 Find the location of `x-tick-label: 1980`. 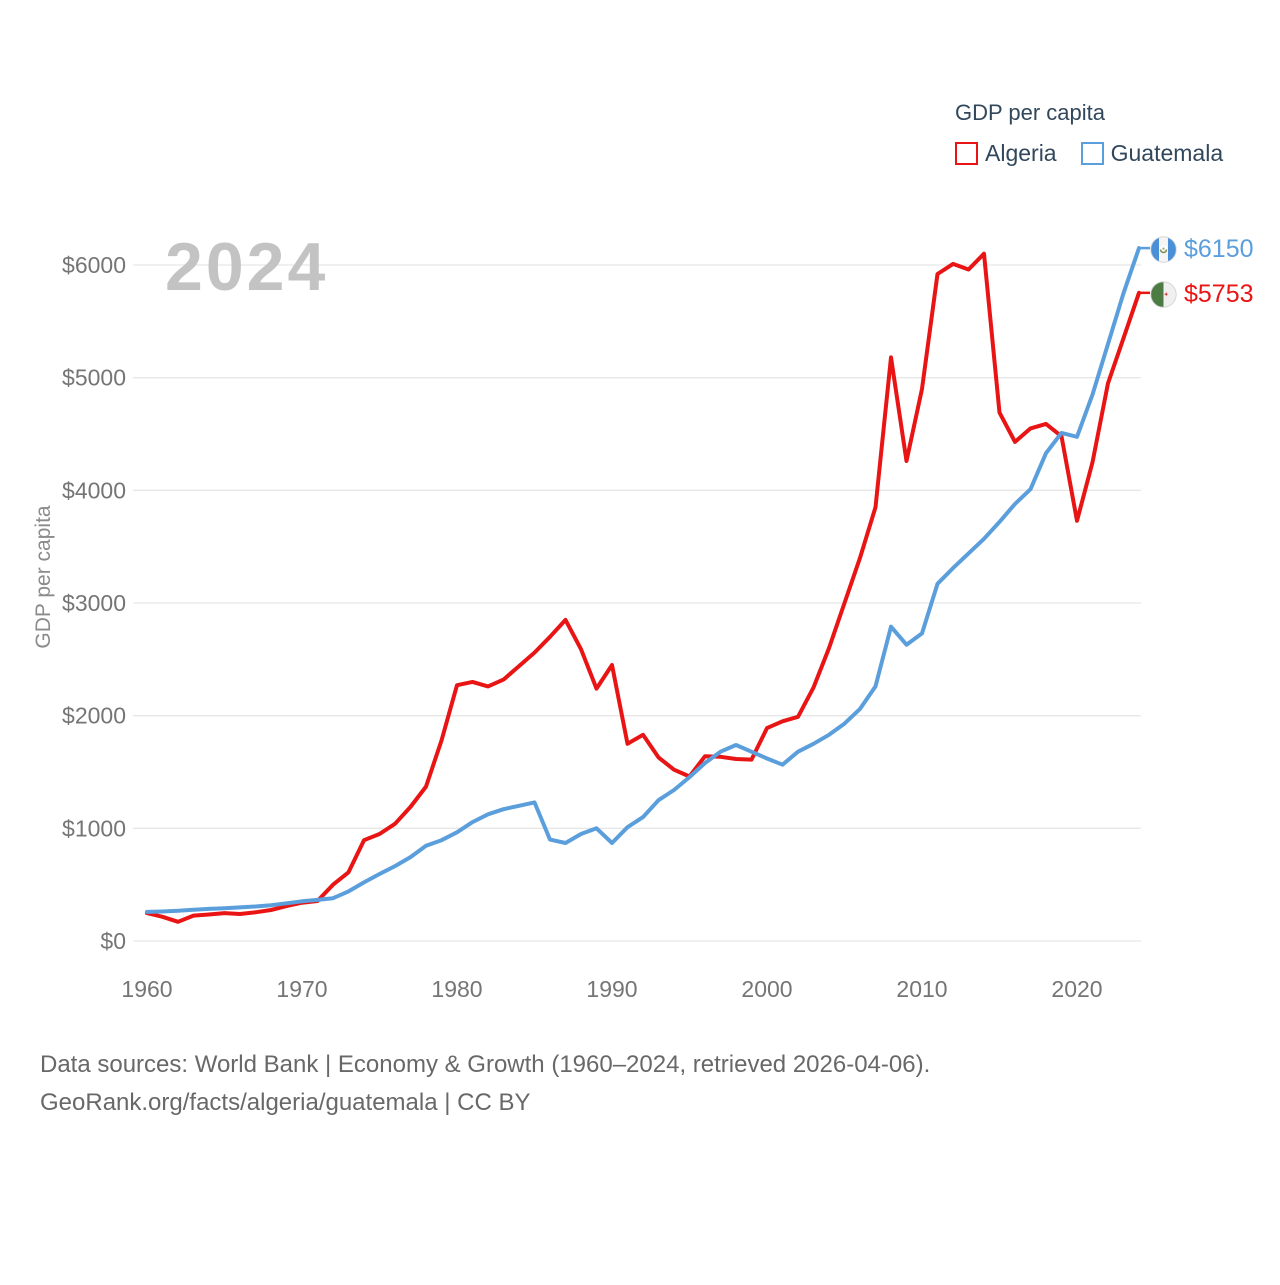

x-tick-label: 1980 is located at coordinates (456, 989).